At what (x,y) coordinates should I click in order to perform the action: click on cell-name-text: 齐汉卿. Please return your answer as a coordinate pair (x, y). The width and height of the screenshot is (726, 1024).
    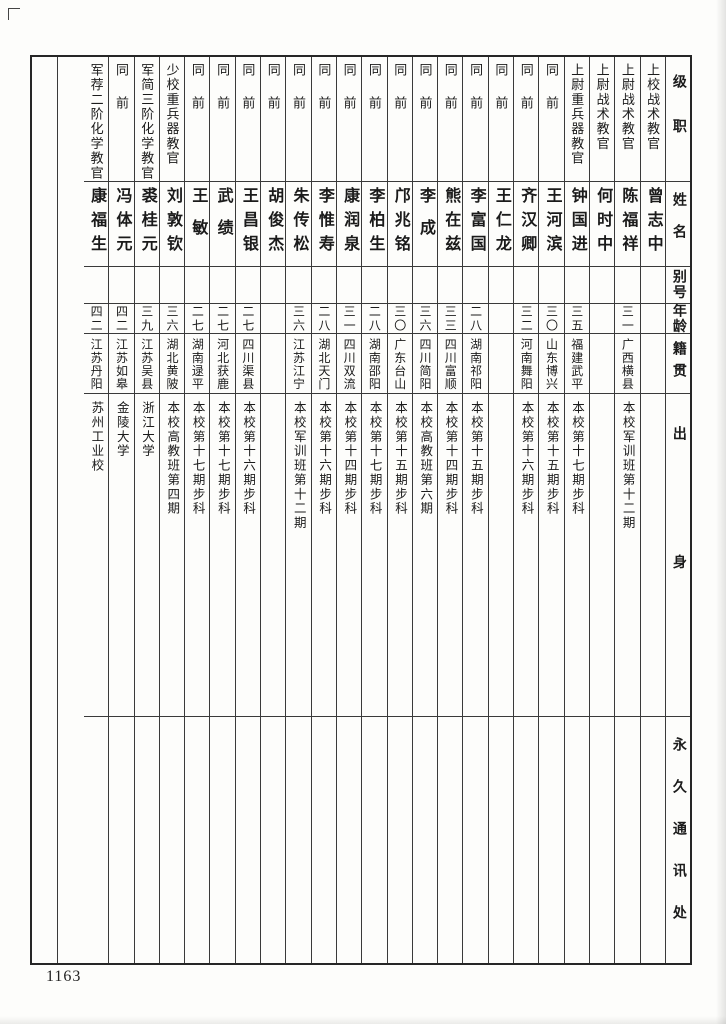
    Looking at the image, I should click on (527, 223).